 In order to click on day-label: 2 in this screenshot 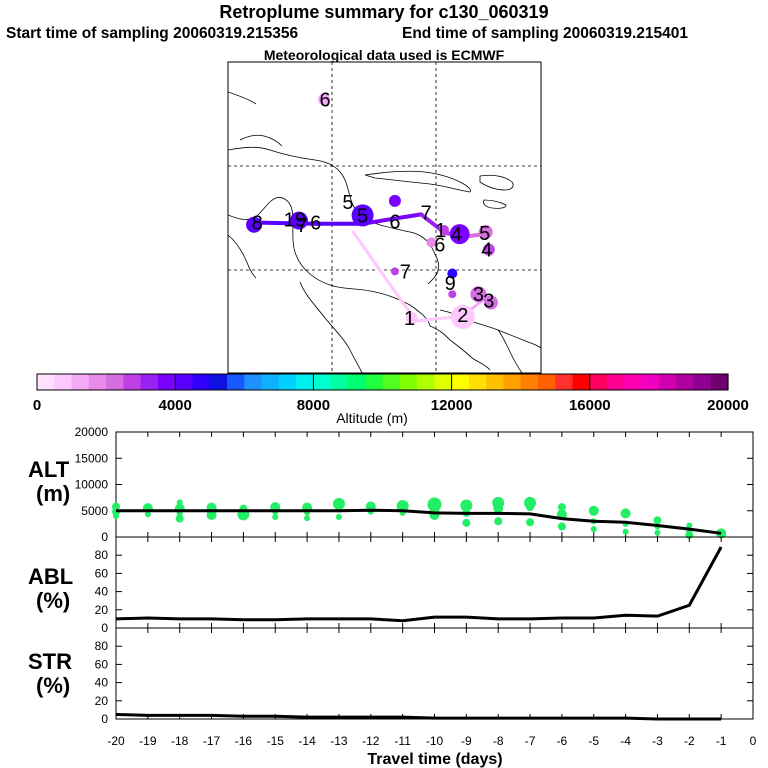, I will do `click(462, 316)`.